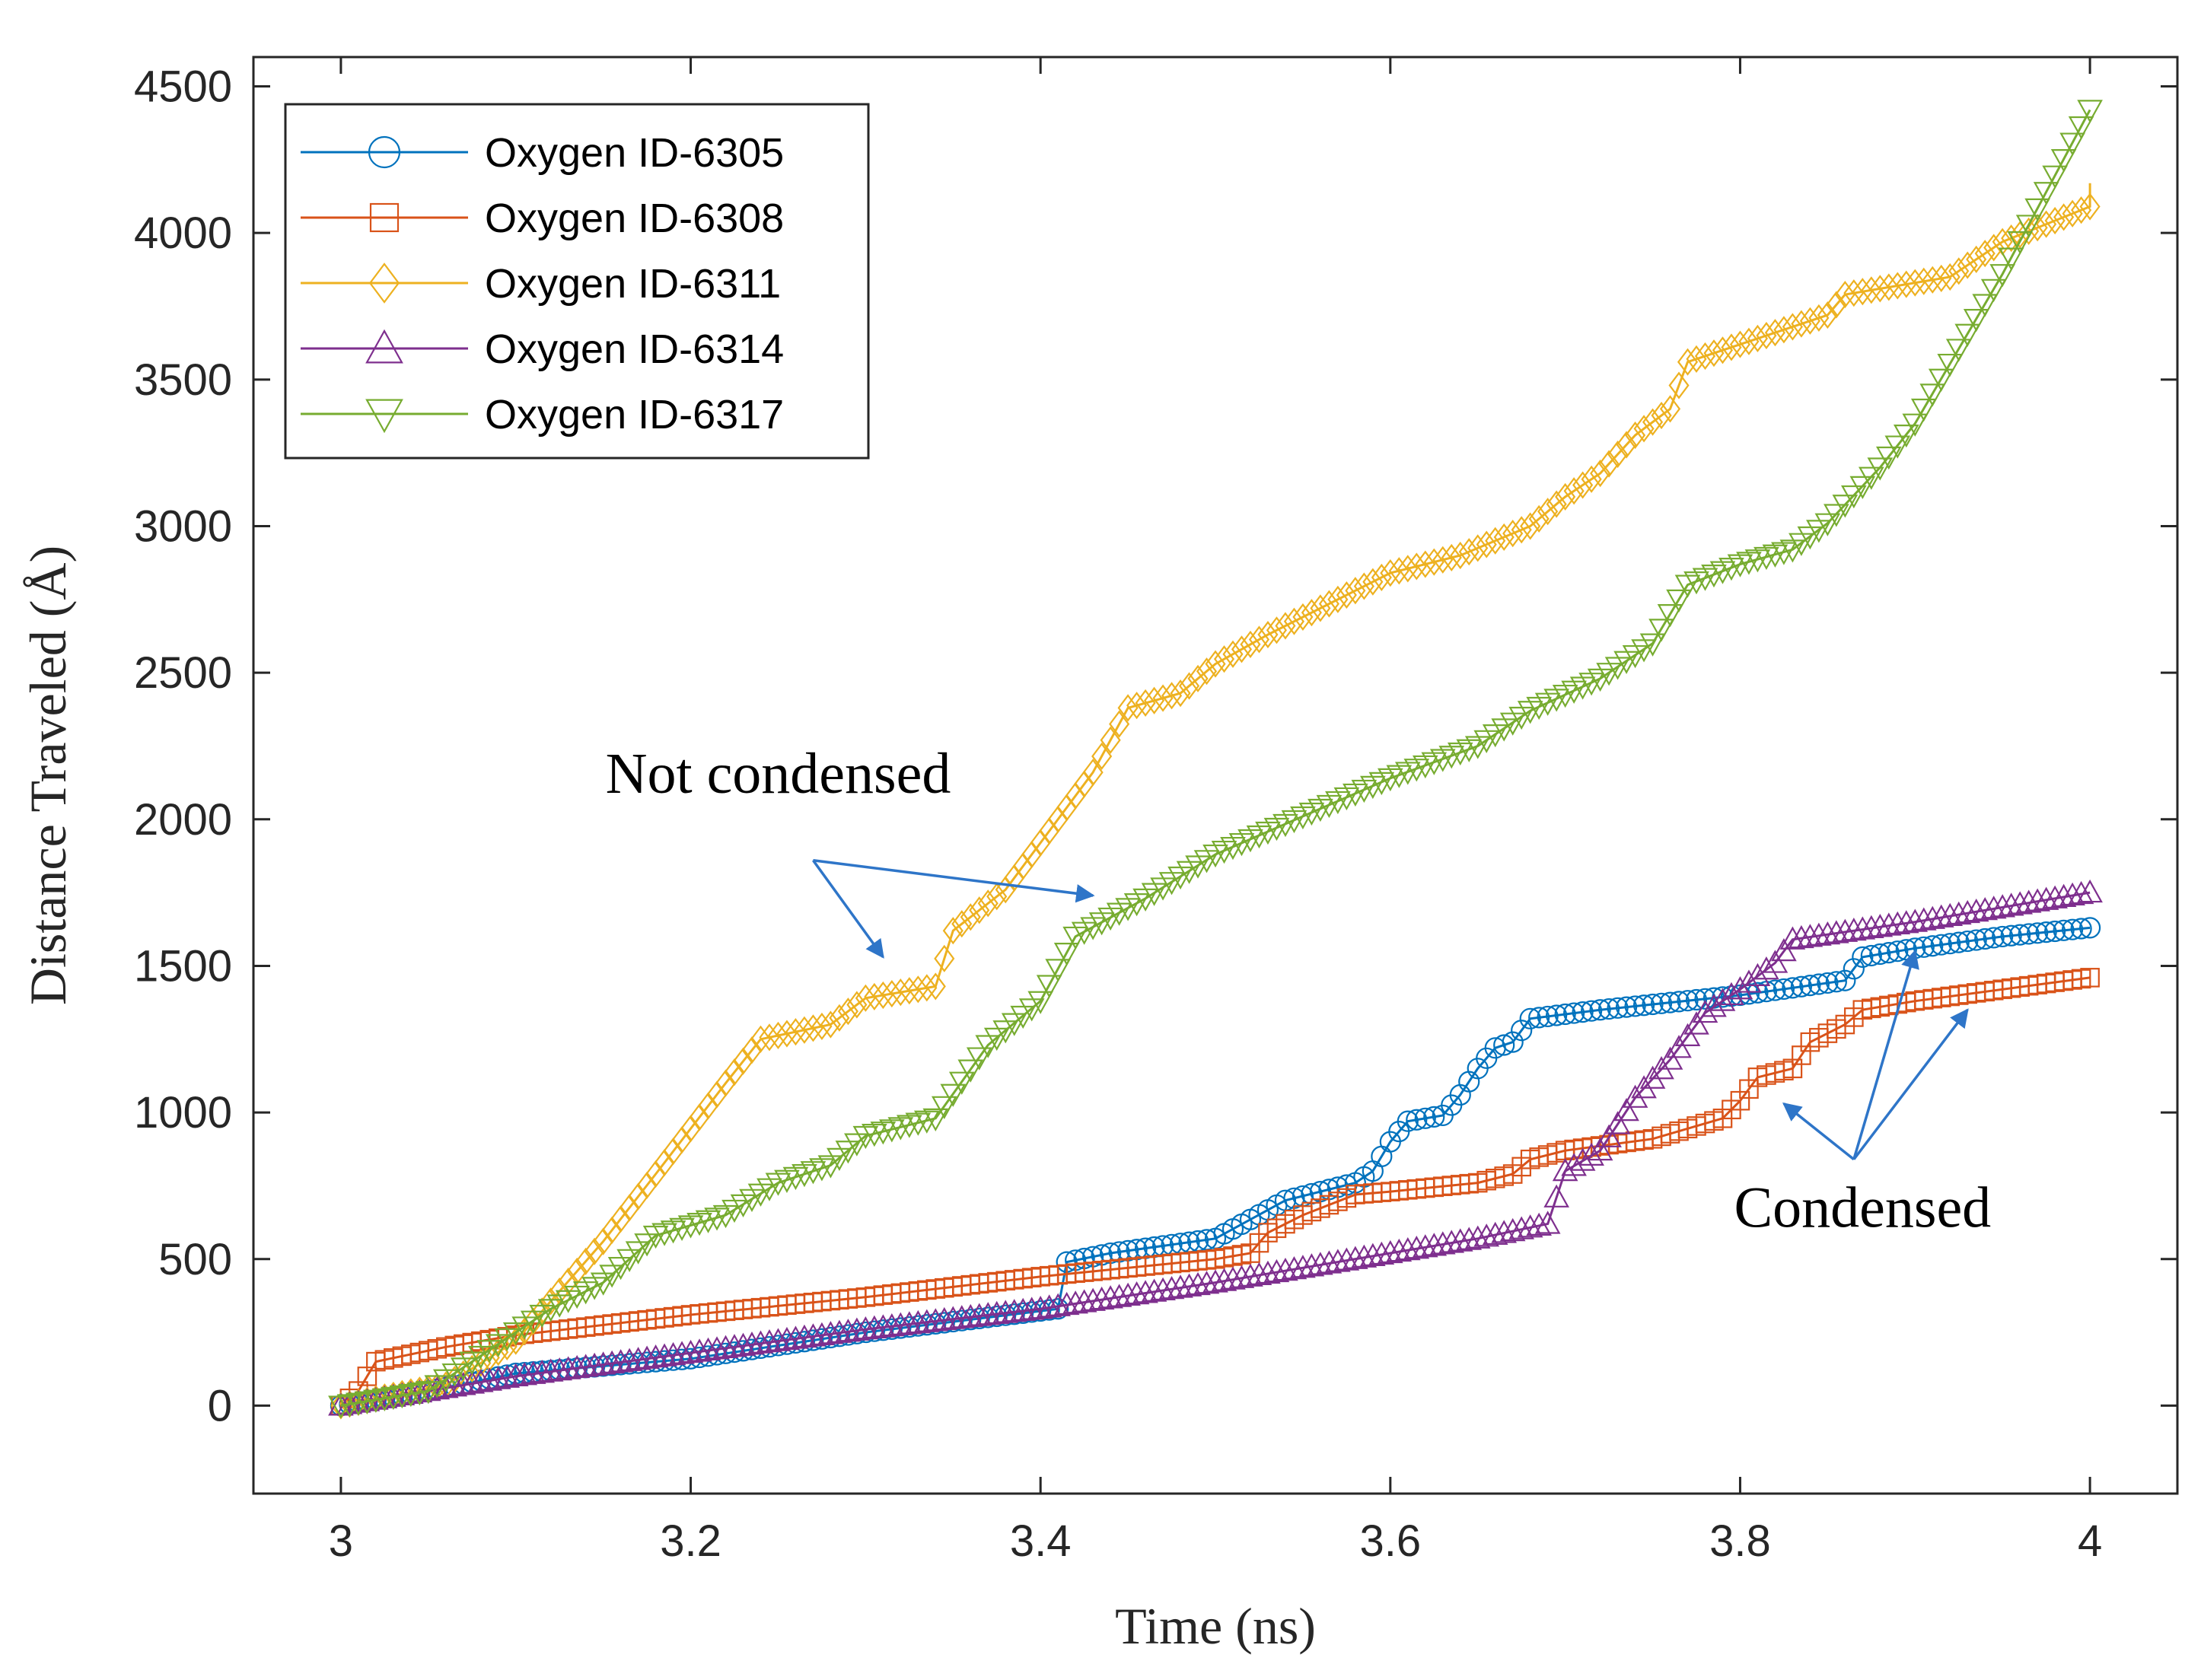 The width and height of the screenshot is (2201, 1680). Describe the element at coordinates (1390, 1541) in the screenshot. I see `x-tick-label: 3.6` at that location.